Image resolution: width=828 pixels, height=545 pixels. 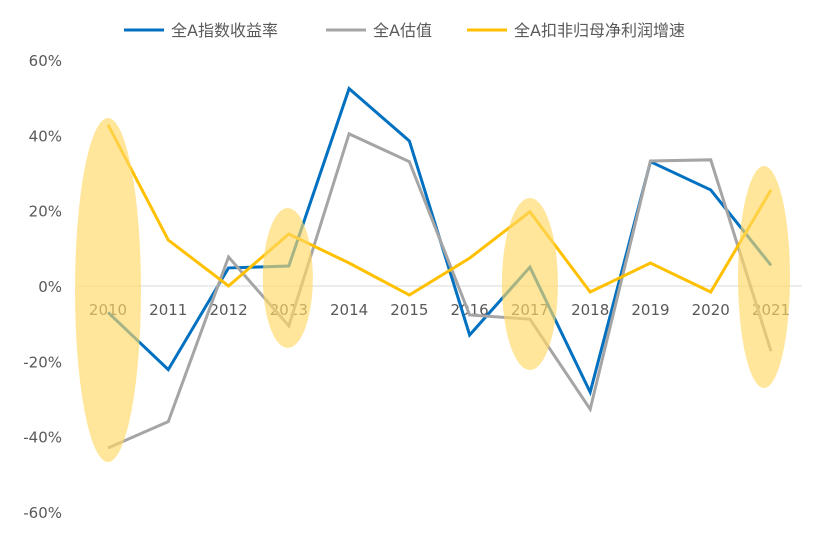 I want to click on highlight-ellipse-2021, so click(x=764, y=277).